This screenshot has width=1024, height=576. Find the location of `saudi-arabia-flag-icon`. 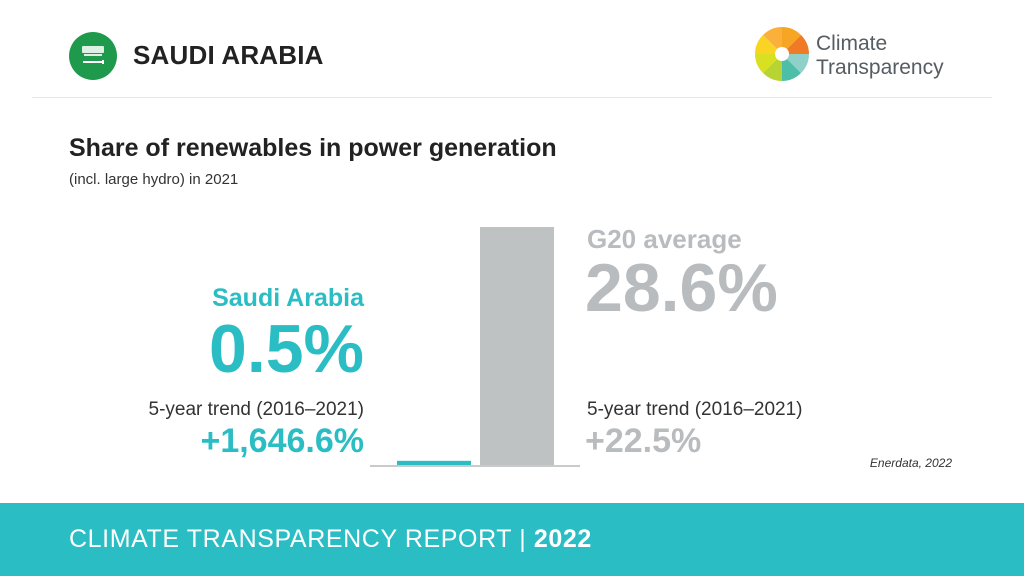

saudi-arabia-flag-icon is located at coordinates (93, 56).